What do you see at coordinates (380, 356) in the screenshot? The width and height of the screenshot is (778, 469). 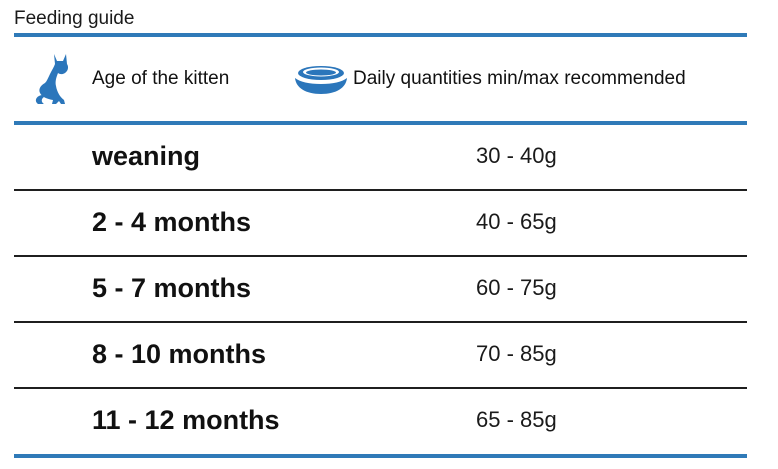 I see `table-row: 8 - 10 months 70 - 85g` at bounding box center [380, 356].